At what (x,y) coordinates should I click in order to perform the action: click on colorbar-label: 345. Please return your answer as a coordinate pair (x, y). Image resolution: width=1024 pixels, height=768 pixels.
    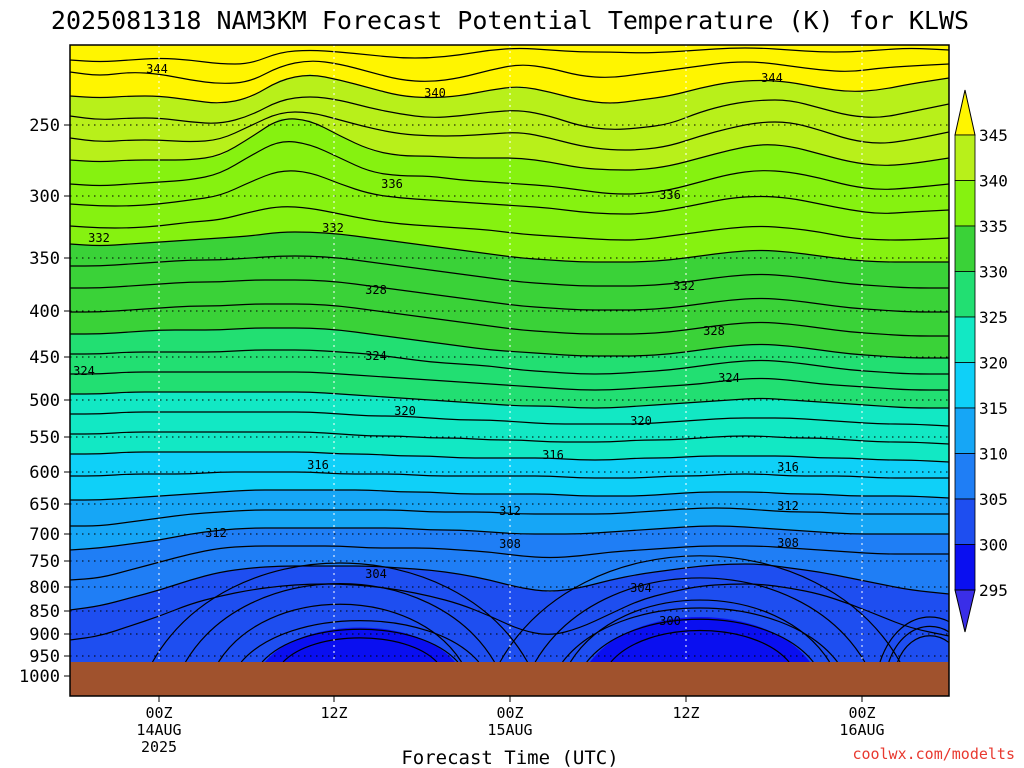
    Looking at the image, I should click on (993, 135).